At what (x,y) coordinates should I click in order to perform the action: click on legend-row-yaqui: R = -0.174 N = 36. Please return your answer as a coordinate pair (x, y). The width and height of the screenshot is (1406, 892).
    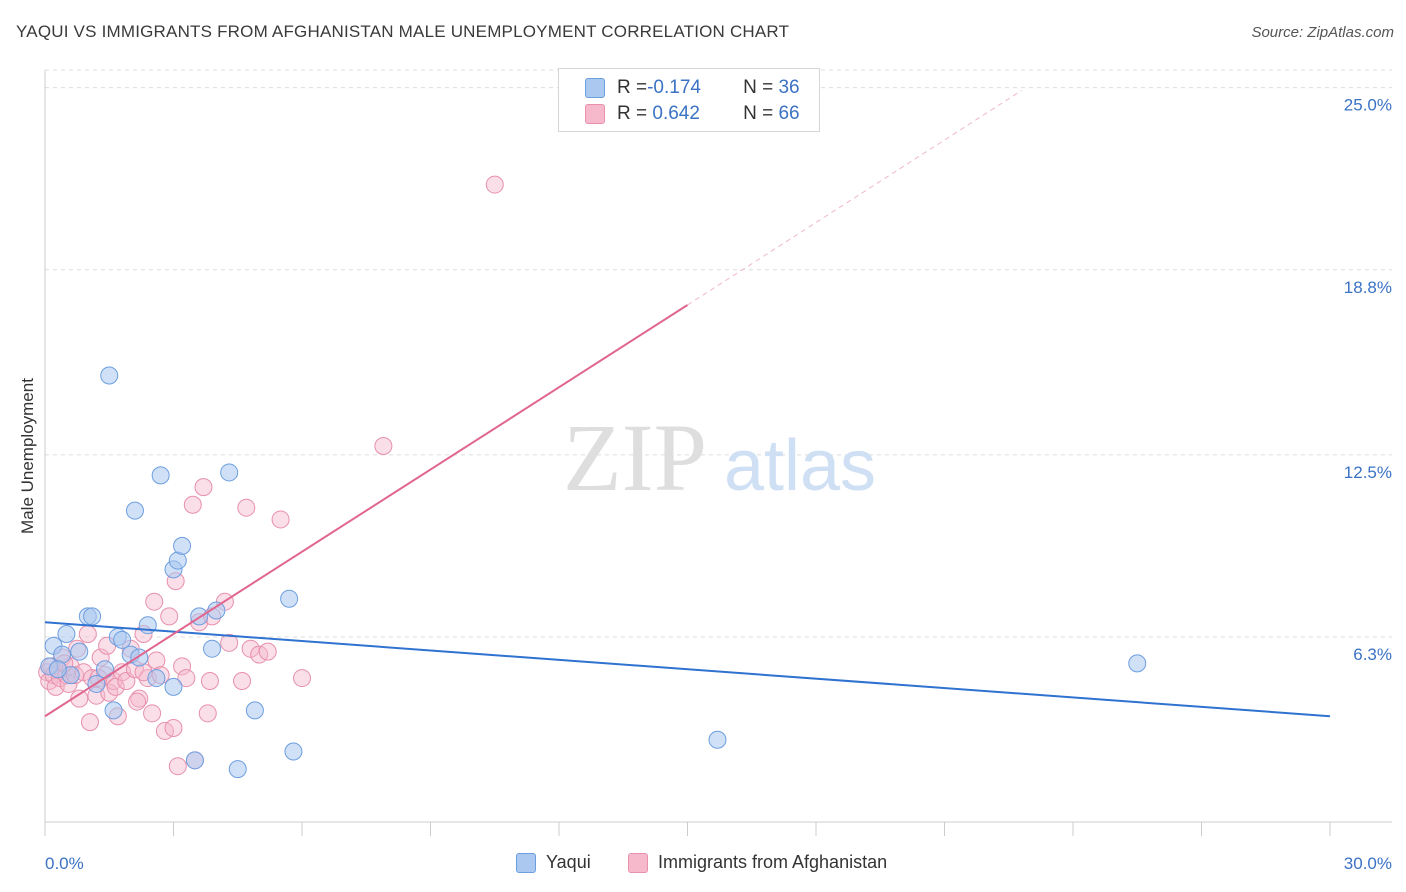
    Looking at the image, I should click on (692, 88).